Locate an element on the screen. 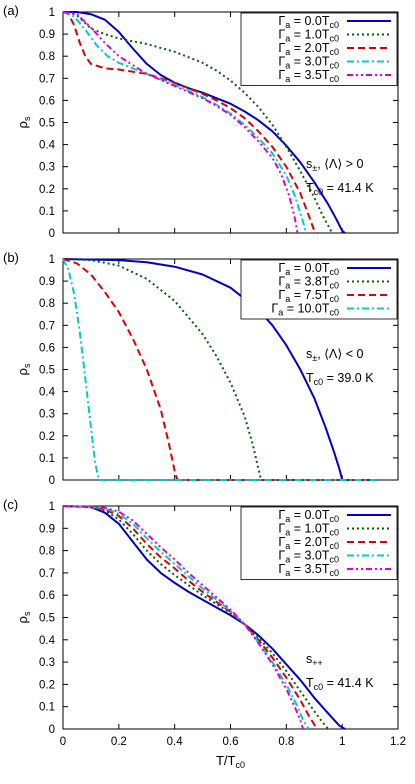  panel-label: (b) is located at coordinates (11, 257).